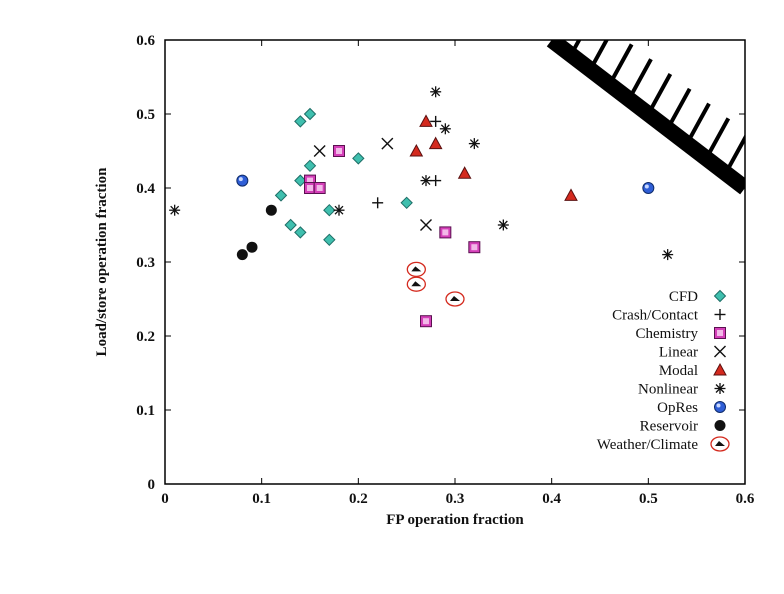 This screenshot has width=784, height=594. What do you see at coordinates (745, 499) in the screenshot?
I see `x-tick-label: 0.6` at bounding box center [745, 499].